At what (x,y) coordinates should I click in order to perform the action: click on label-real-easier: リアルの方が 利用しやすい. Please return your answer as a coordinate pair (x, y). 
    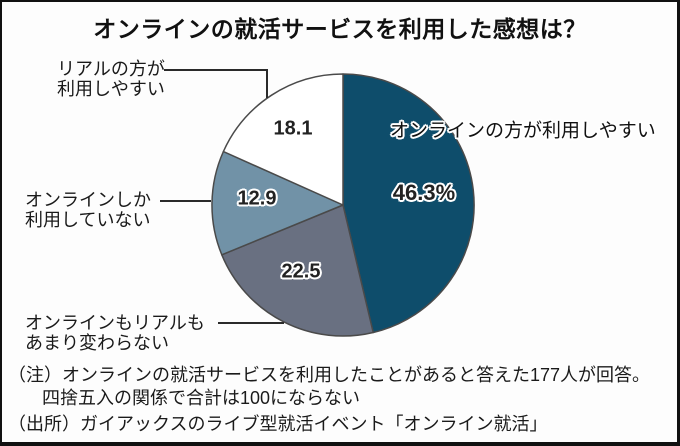
    Looking at the image, I should click on (111, 79).